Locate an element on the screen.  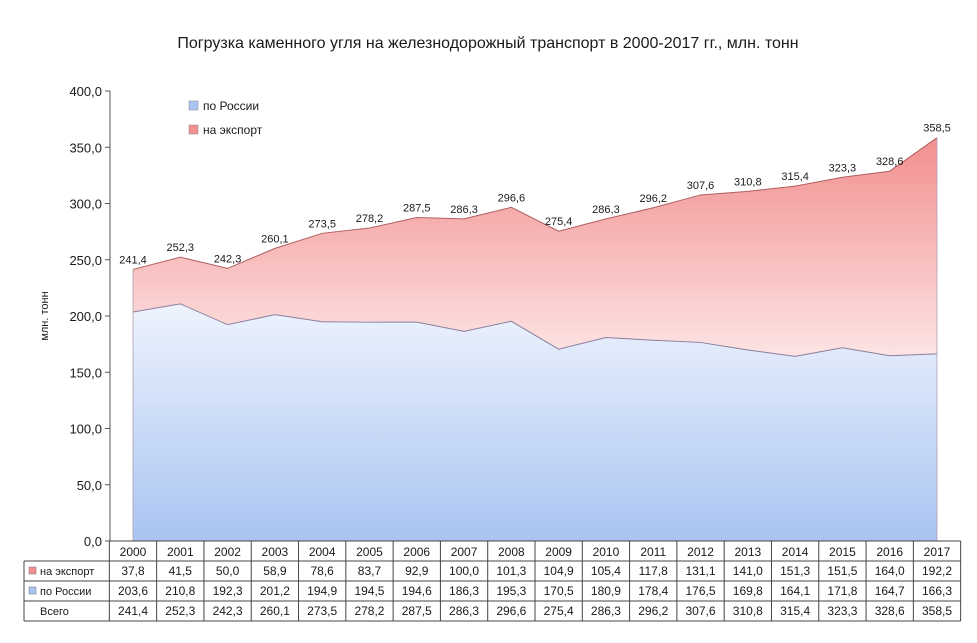
table-value-cell: 100,0 is located at coordinates (464, 571).